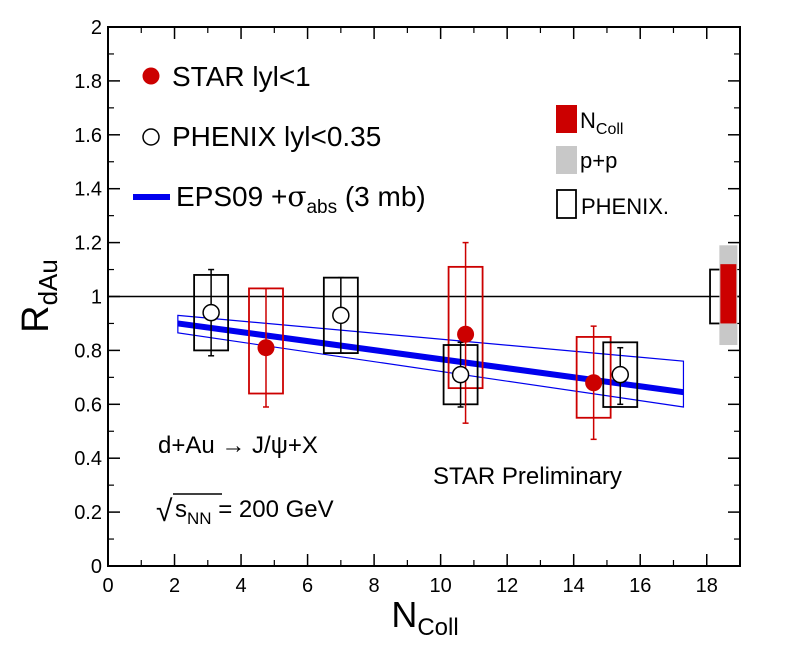 This screenshot has height=648, width=789. Describe the element at coordinates (96, 28) in the screenshot. I see `y-tick-label: 2` at that location.